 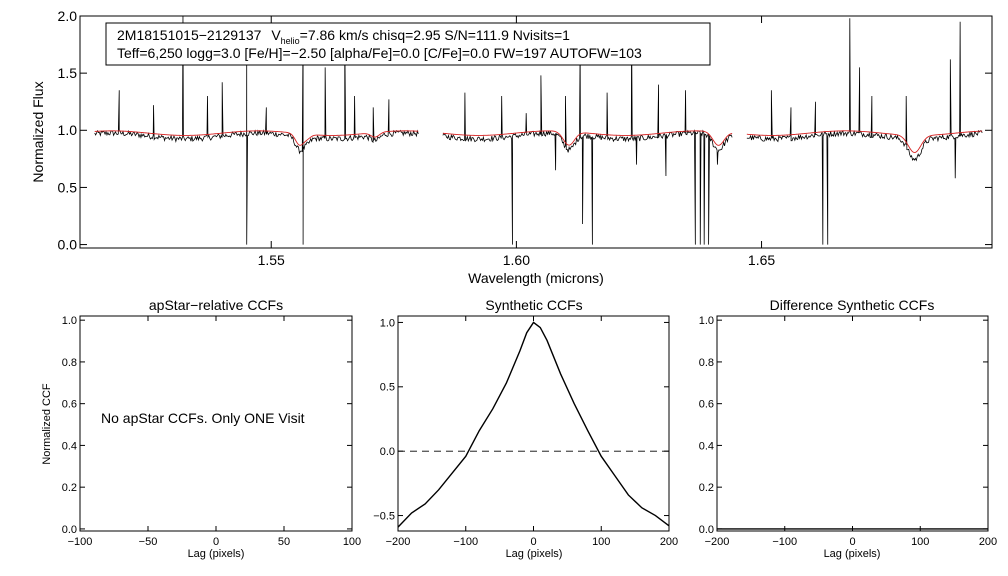 What do you see at coordinates (216, 554) in the screenshot?
I see `apstar-ccf-x-label: Lag (pixels)` at bounding box center [216, 554].